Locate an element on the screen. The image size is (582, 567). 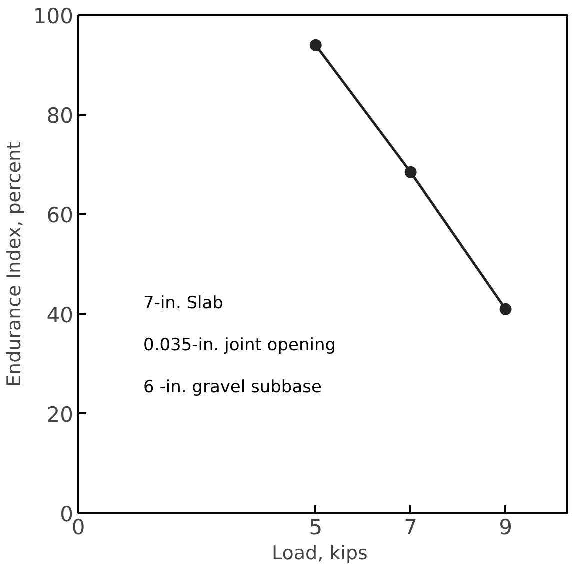
y-tick-label: 40 is located at coordinates (60, 315).